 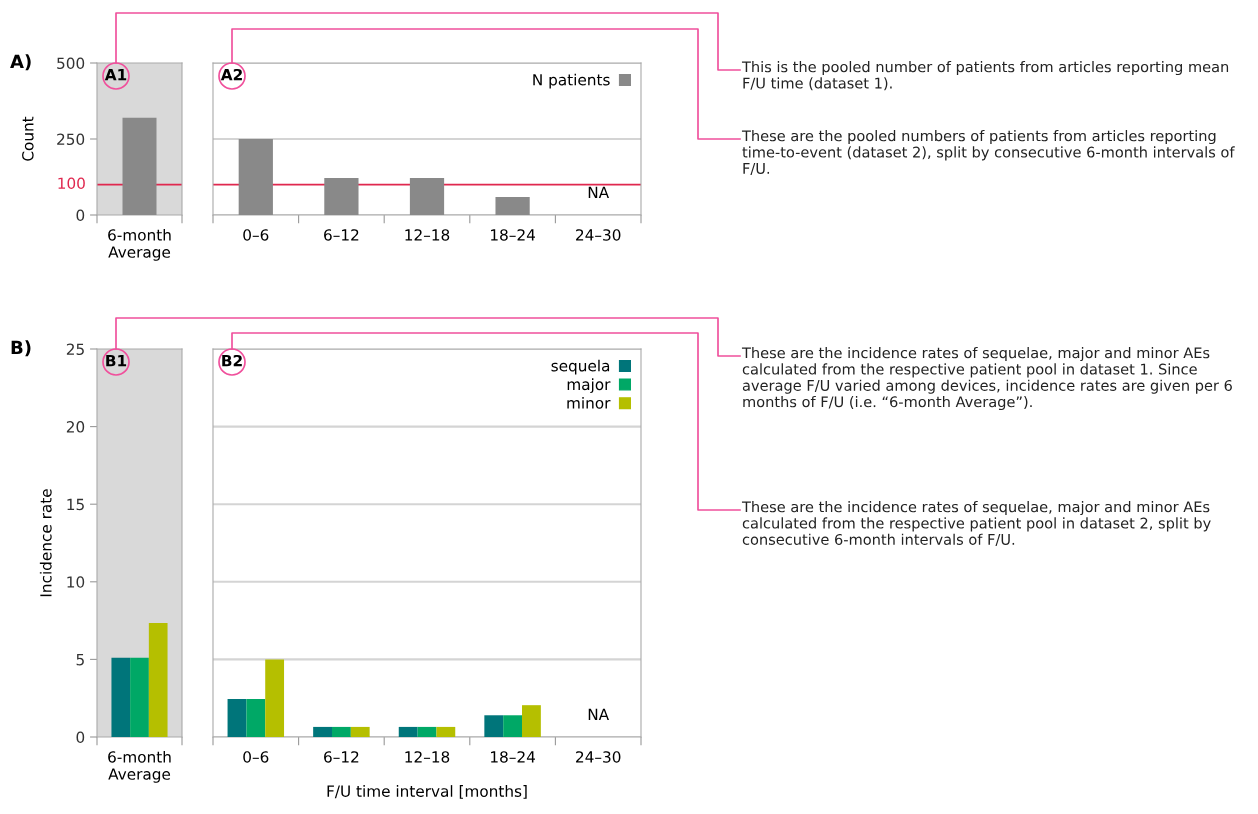 I want to click on y-tick-label: 25, so click(x=75, y=349).